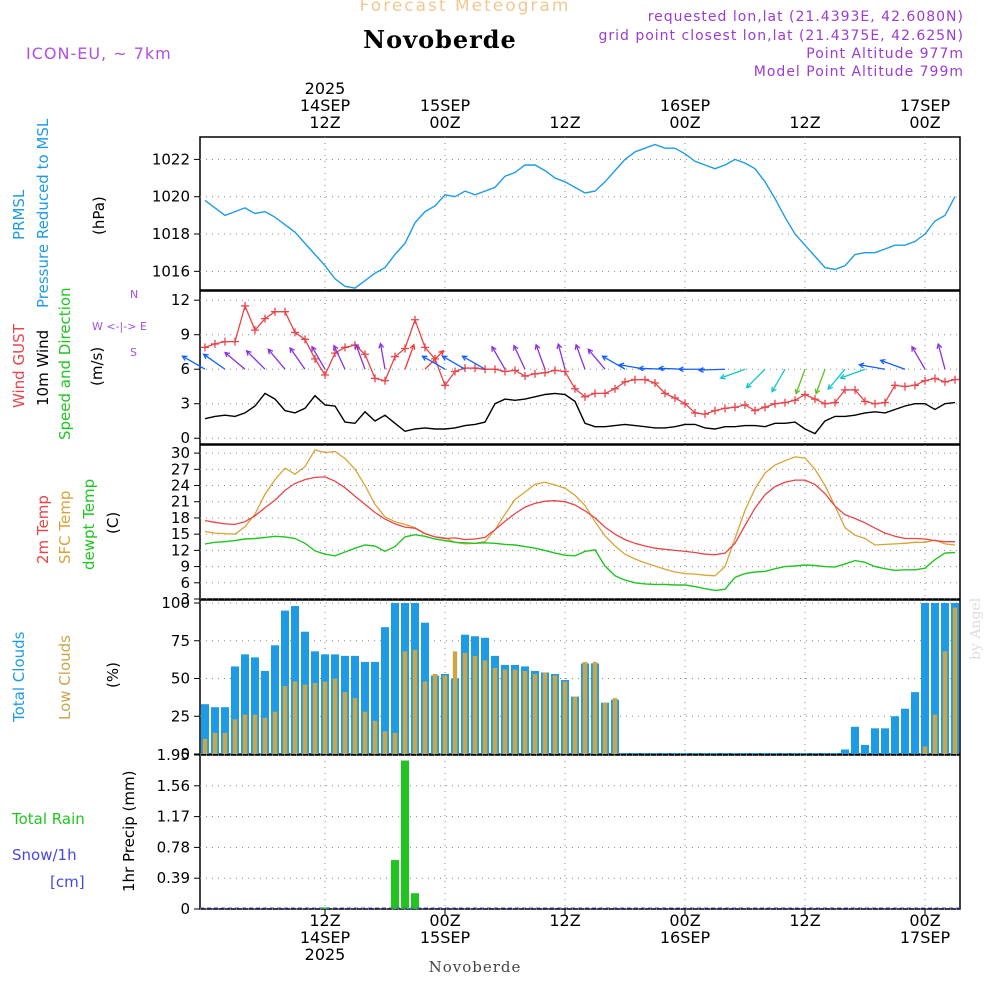  What do you see at coordinates (180, 518) in the screenshot?
I see `ytick-label-2-5: 18` at bounding box center [180, 518].